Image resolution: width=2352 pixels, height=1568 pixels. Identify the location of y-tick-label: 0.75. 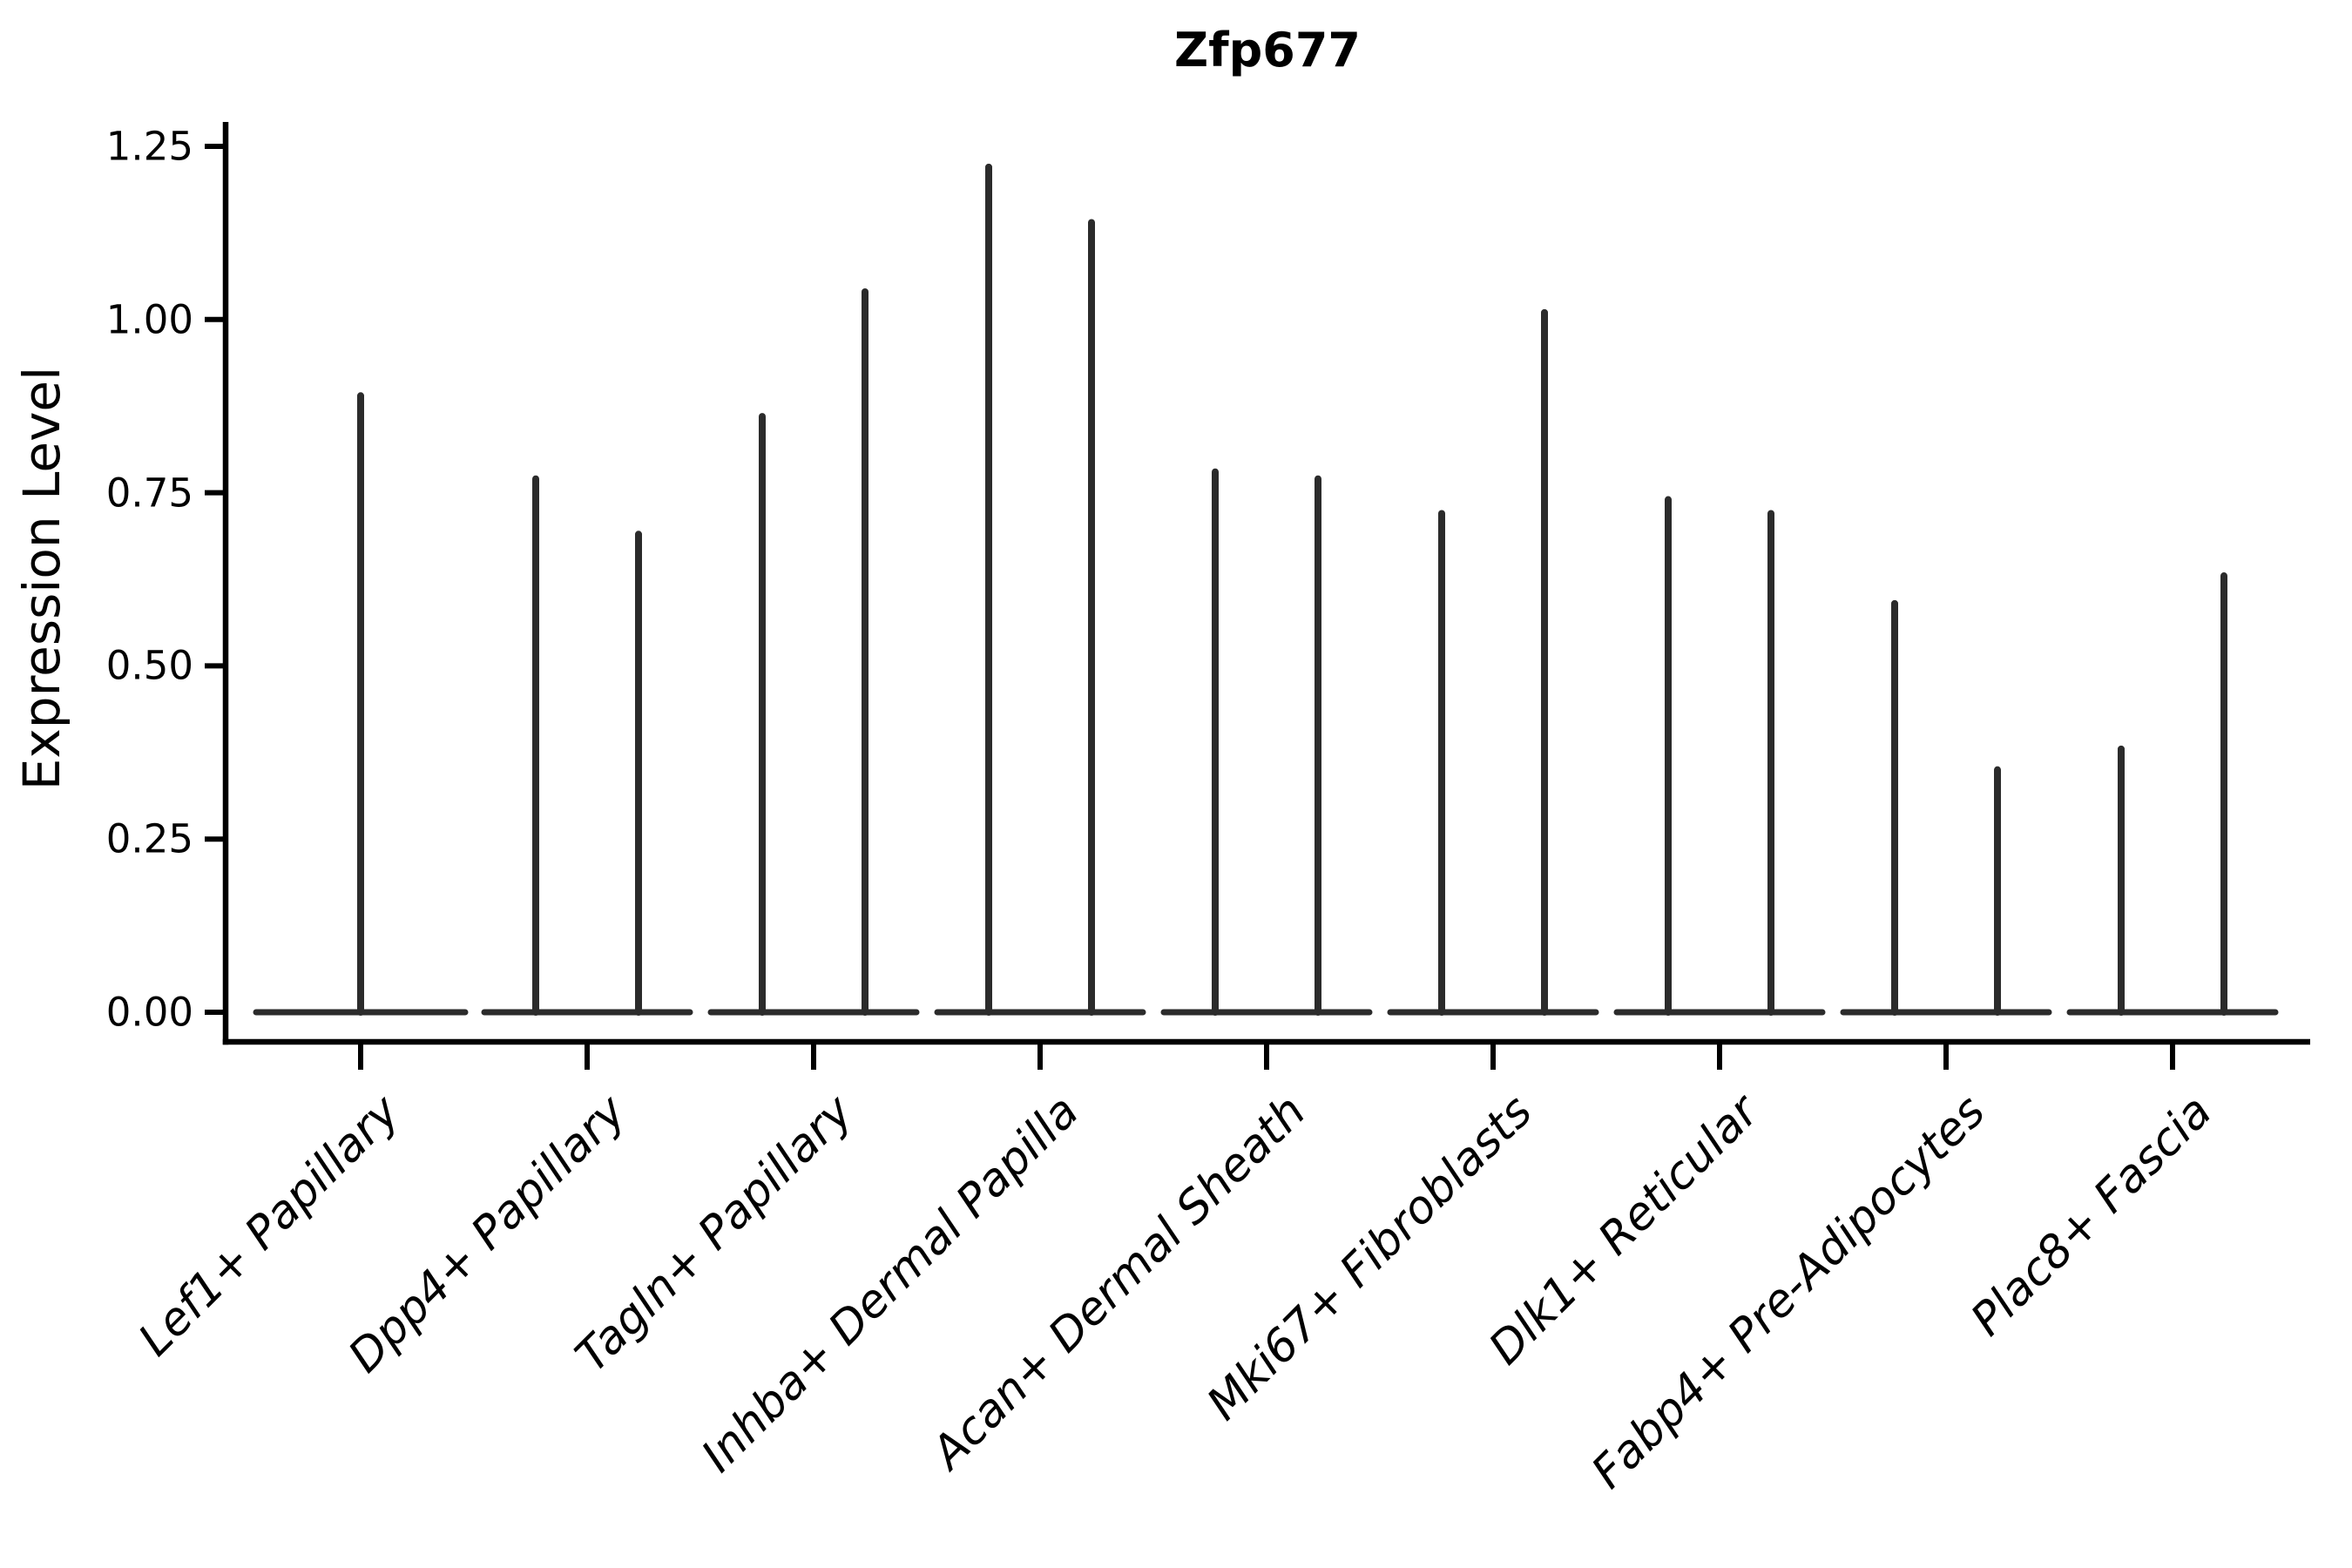
(149, 494).